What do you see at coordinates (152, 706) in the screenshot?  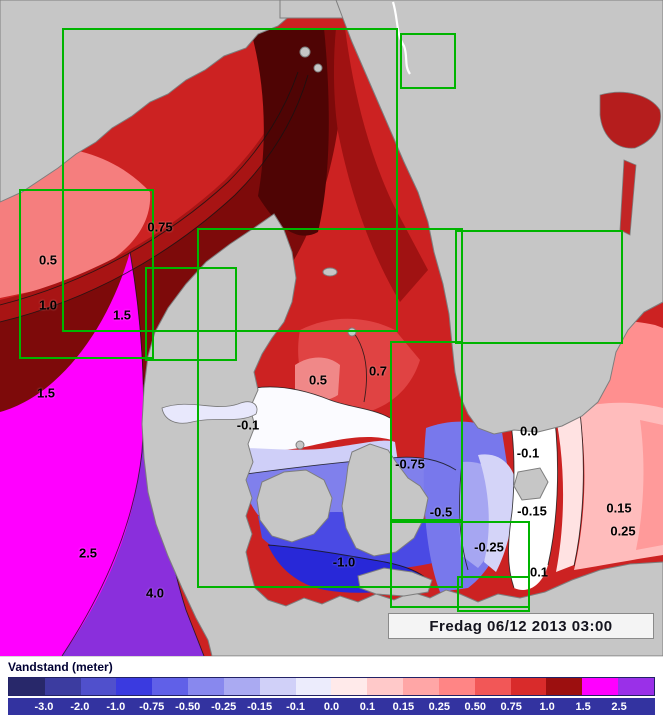 I see `legend-tick-label: -0.75` at bounding box center [152, 706].